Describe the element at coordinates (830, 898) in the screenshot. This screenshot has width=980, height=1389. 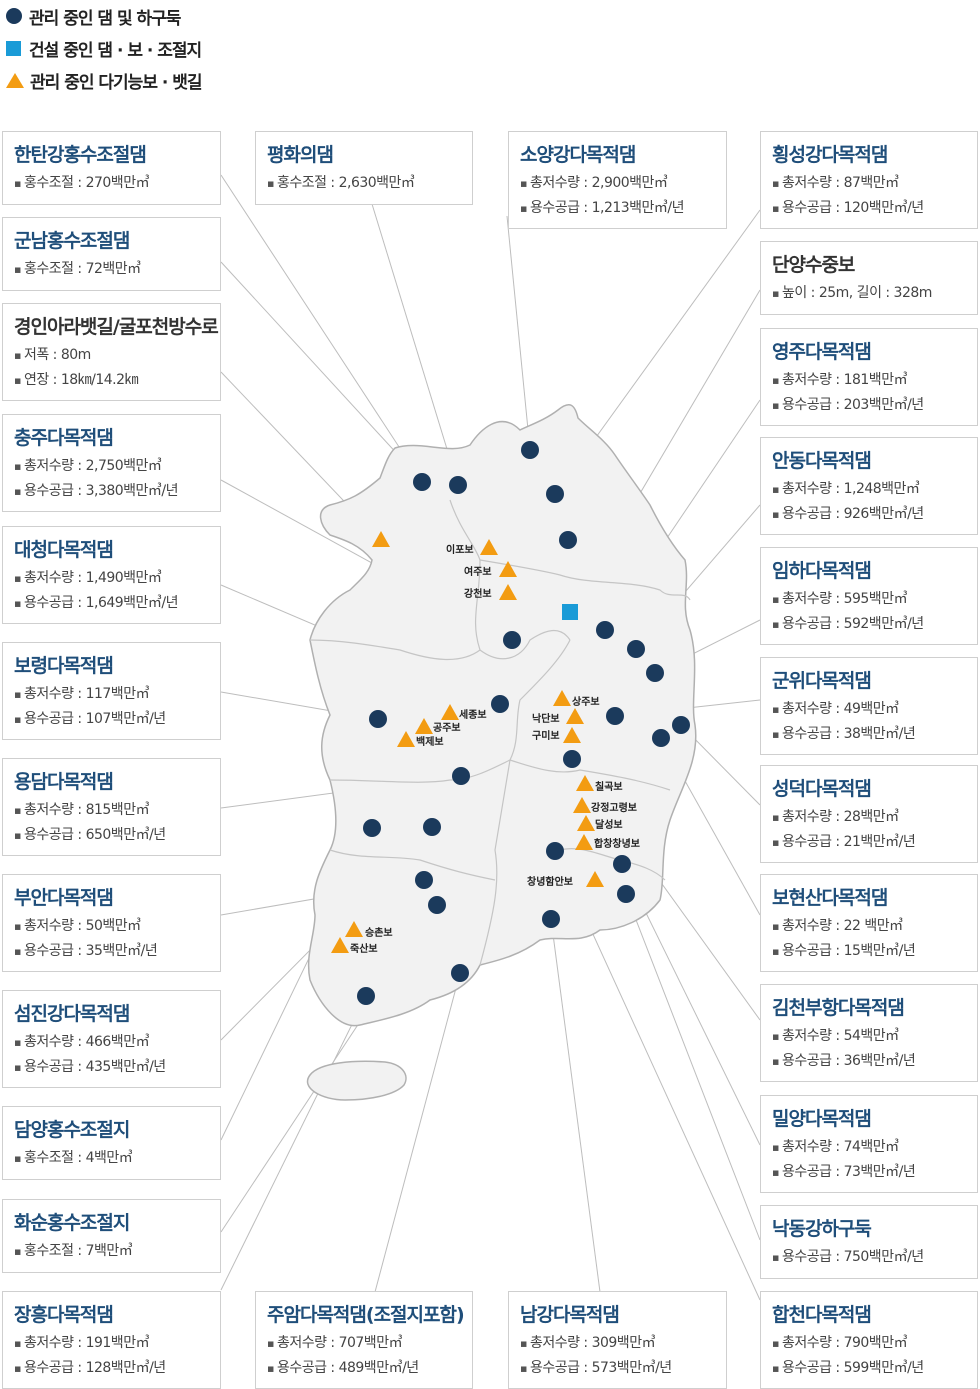
I see `box-title: 보현산다목적댐` at that location.